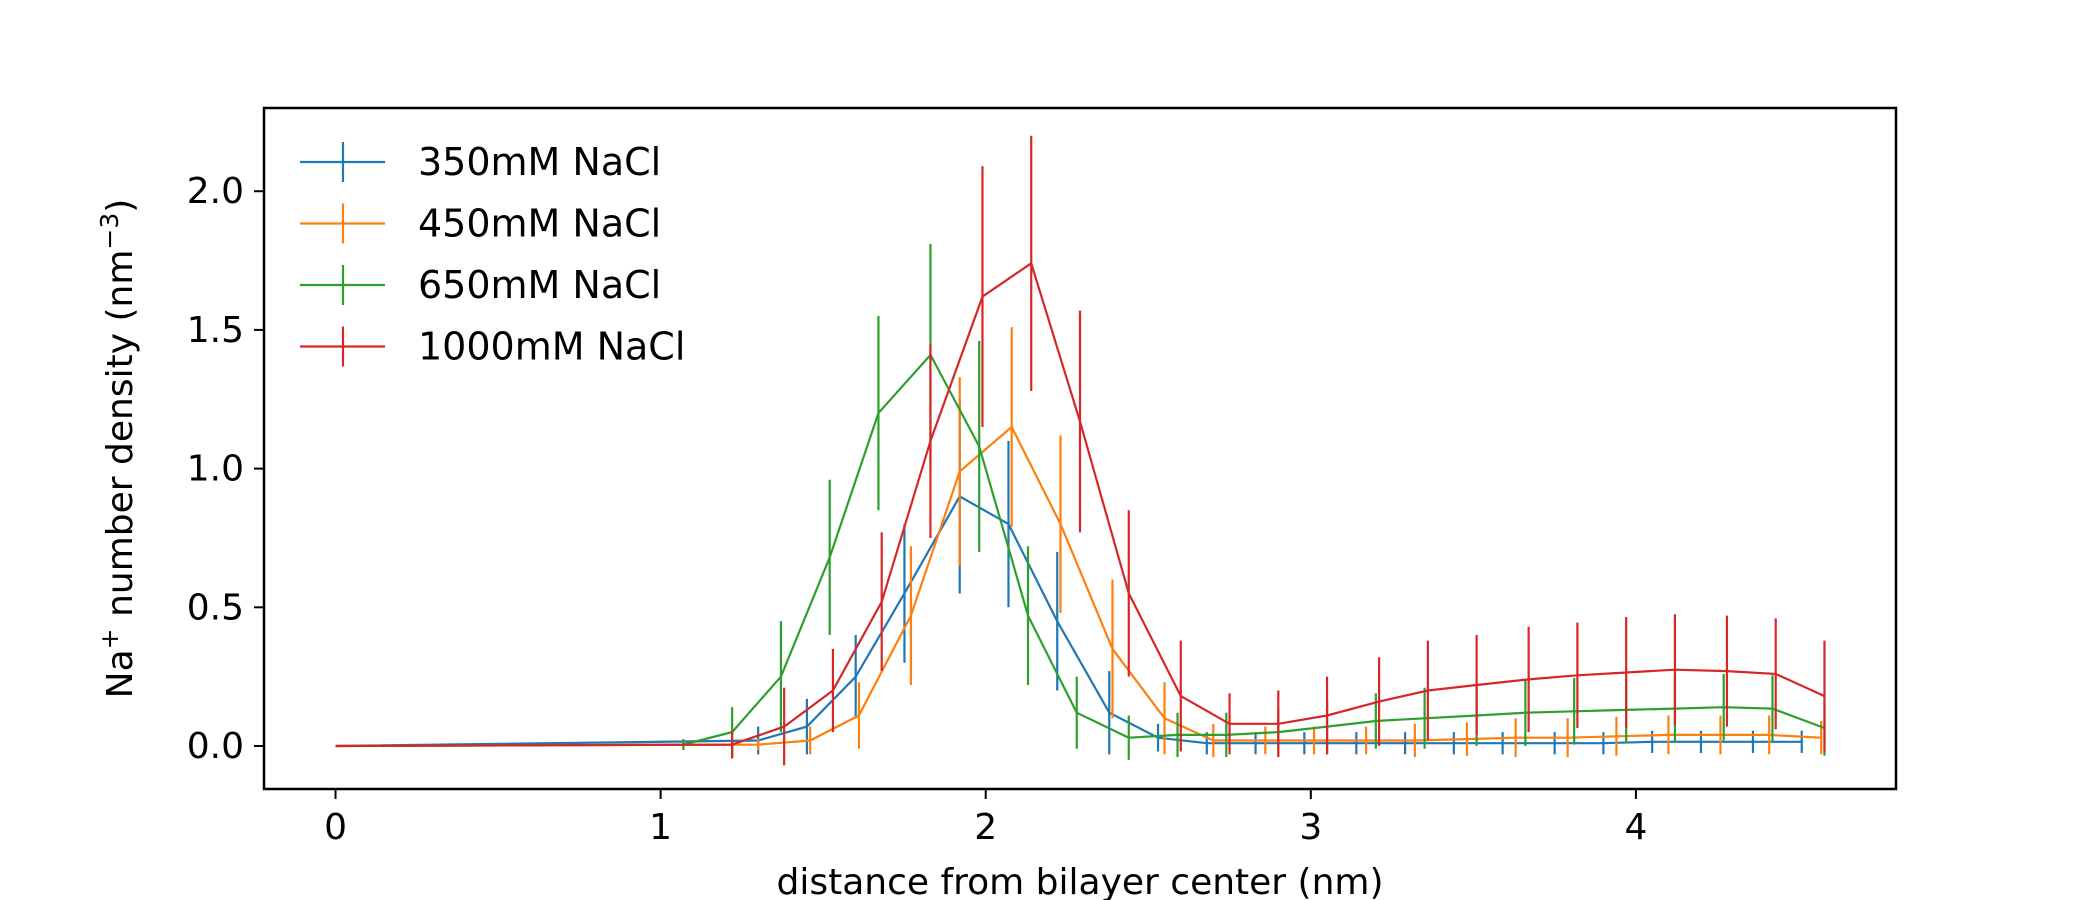  Describe the element at coordinates (335, 827) in the screenshot. I see `x-tick-label: 0` at that location.